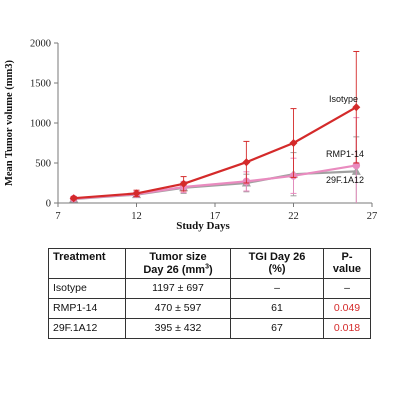 The height and width of the screenshot is (400, 400). Describe the element at coordinates (347, 288) in the screenshot. I see `cell-pvalue: –` at that location.